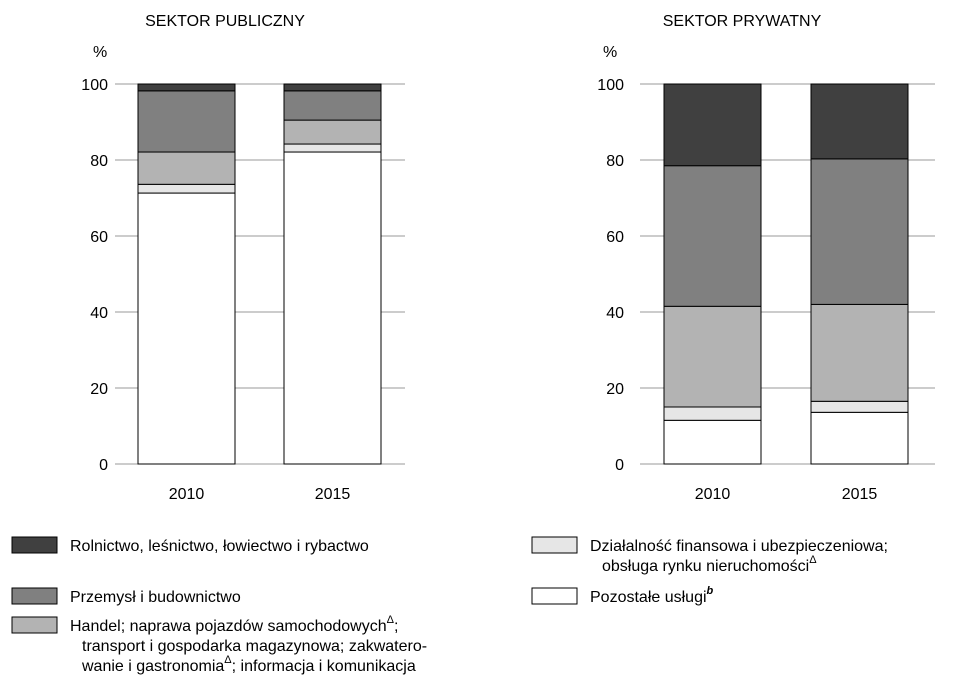 This screenshot has height=682, width=964. Describe the element at coordinates (324, 666) in the screenshot. I see `legend-text: ; informacja i komunikacja` at that location.